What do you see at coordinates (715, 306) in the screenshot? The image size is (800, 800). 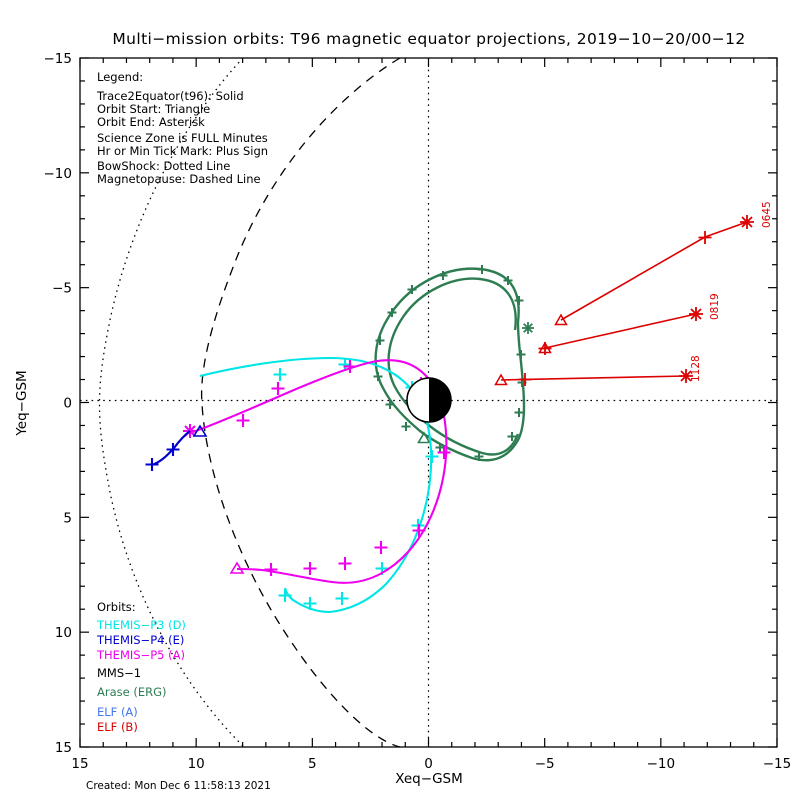 I see `annotation-0819: 0819` at bounding box center [715, 306].